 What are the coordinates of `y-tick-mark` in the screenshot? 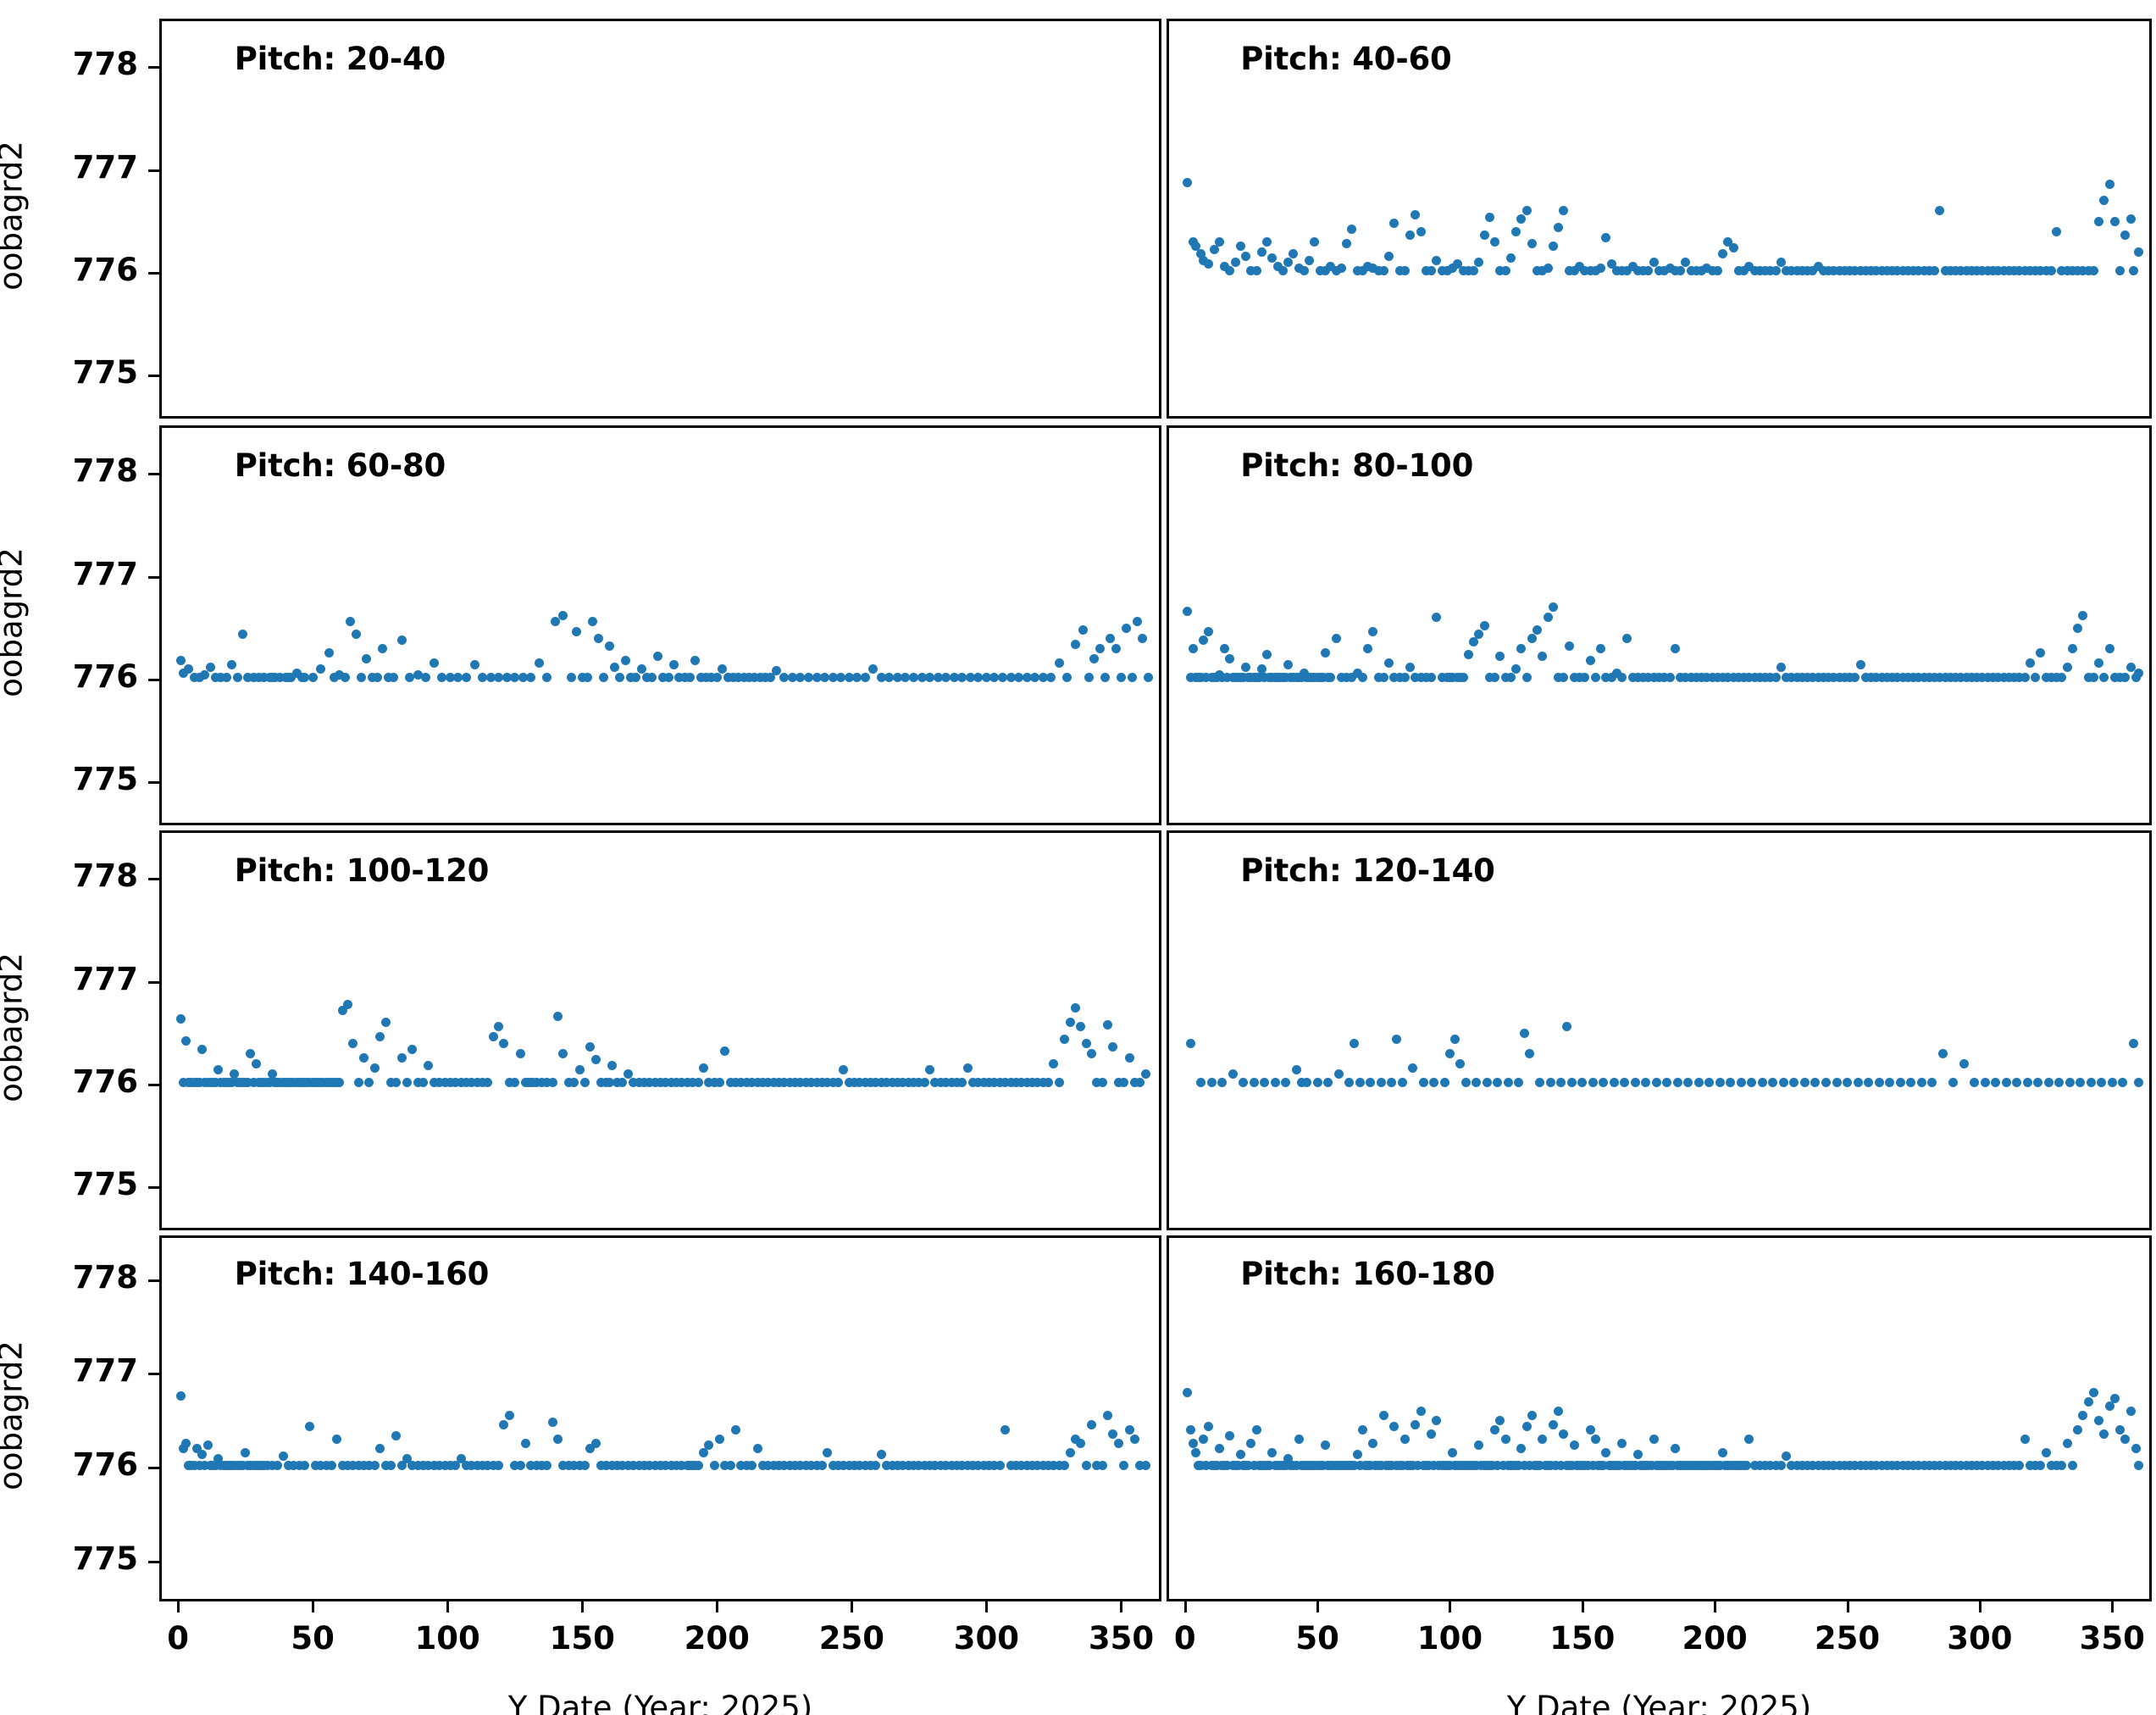 It's located at (153, 170).